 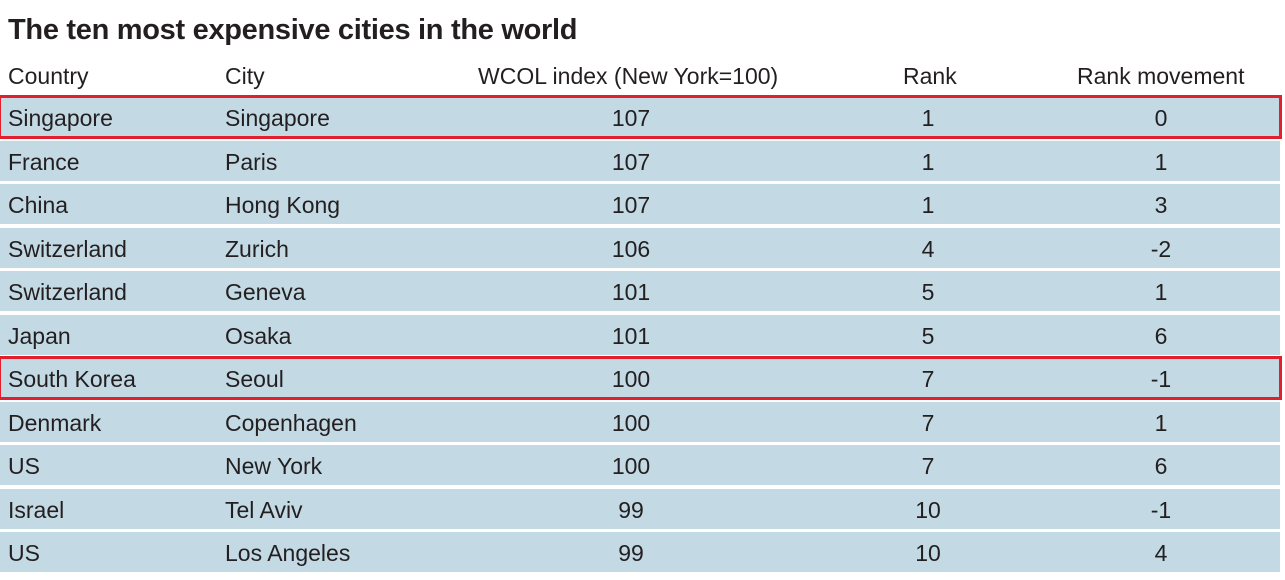 What do you see at coordinates (245, 76) in the screenshot?
I see `column-header-city: City` at bounding box center [245, 76].